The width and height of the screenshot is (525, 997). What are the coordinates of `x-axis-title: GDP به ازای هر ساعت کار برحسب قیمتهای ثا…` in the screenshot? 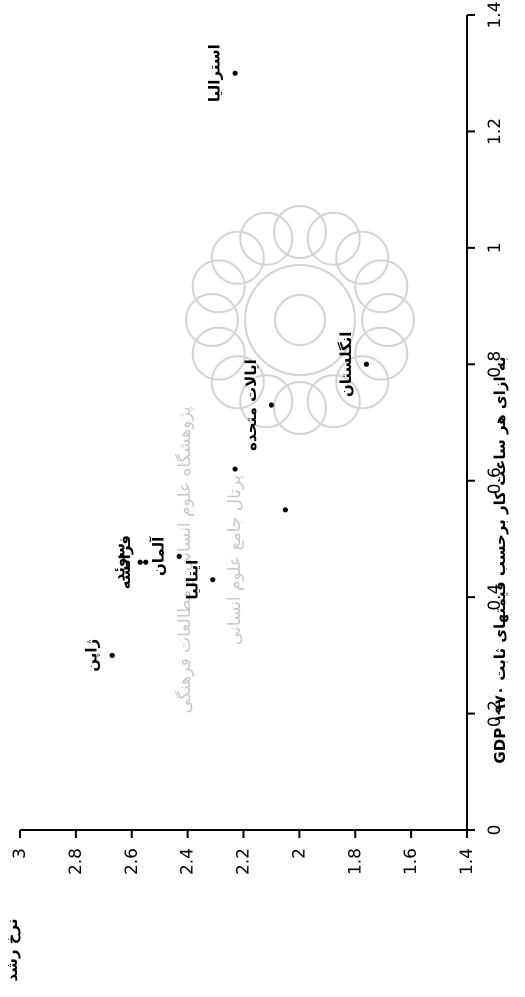 It's located at (500, 559).